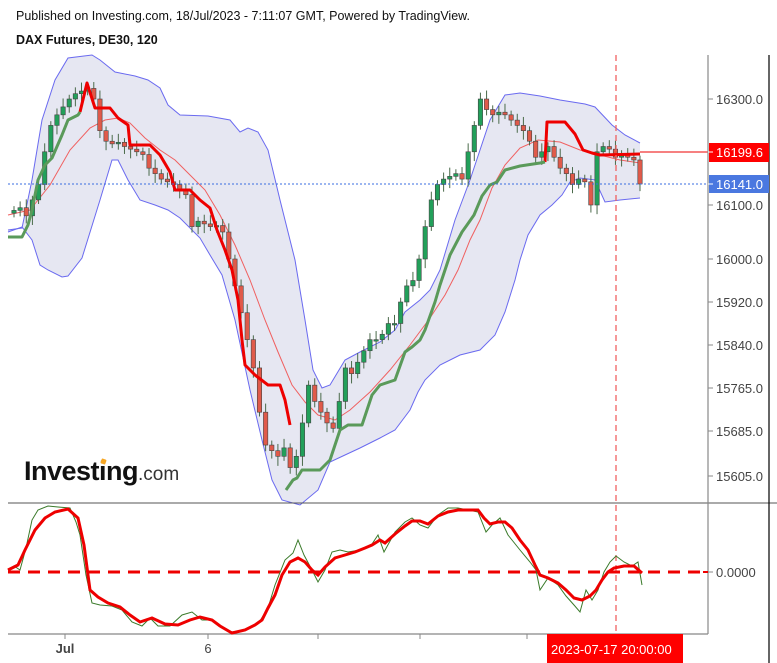 The image size is (777, 663). Describe the element at coordinates (739, 388) in the screenshot. I see `price-tick-label: 15765.0` at that location.